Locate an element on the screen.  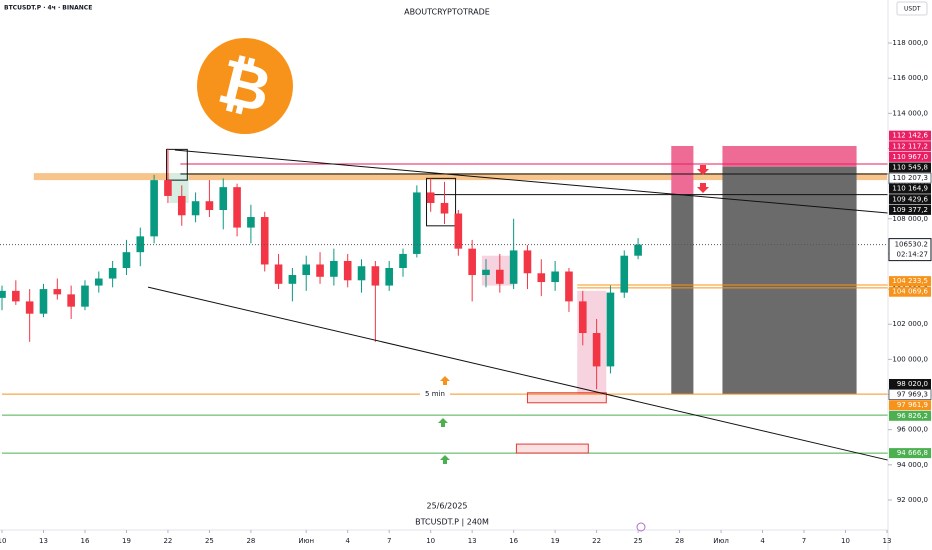
symbol-label: BTCUSDT.P · 4ч · BINANCE is located at coordinates (48, 8).